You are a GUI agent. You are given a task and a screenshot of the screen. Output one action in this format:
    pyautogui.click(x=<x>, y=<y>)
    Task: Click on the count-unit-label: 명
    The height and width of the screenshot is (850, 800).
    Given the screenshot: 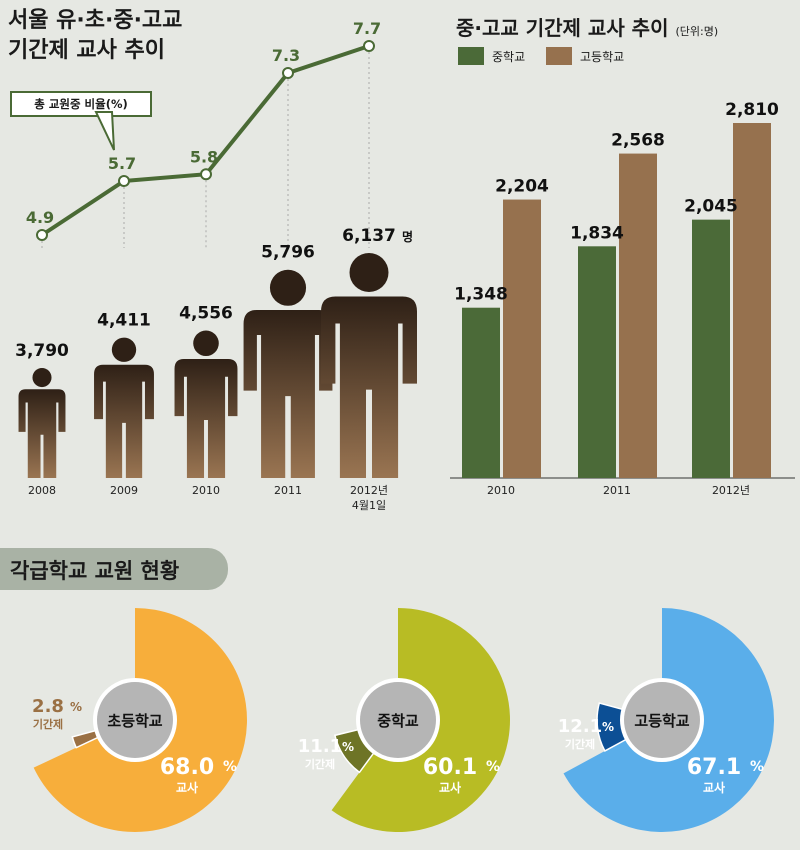 What is the action you would take?
    pyautogui.click(x=407, y=237)
    